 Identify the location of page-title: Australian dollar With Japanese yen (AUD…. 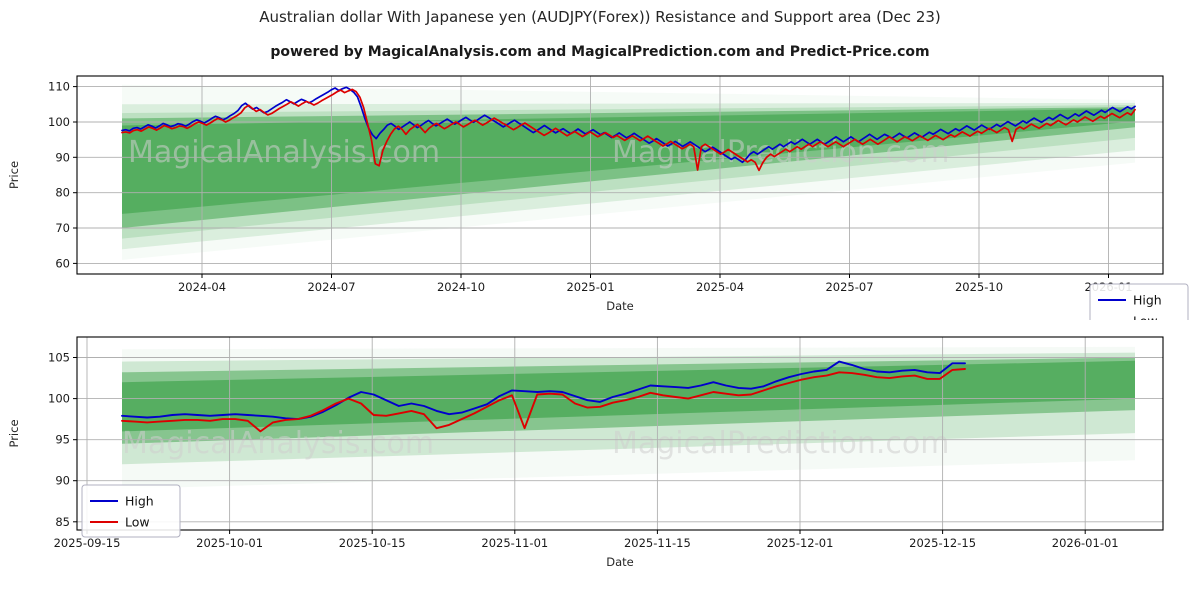
(600, 17).